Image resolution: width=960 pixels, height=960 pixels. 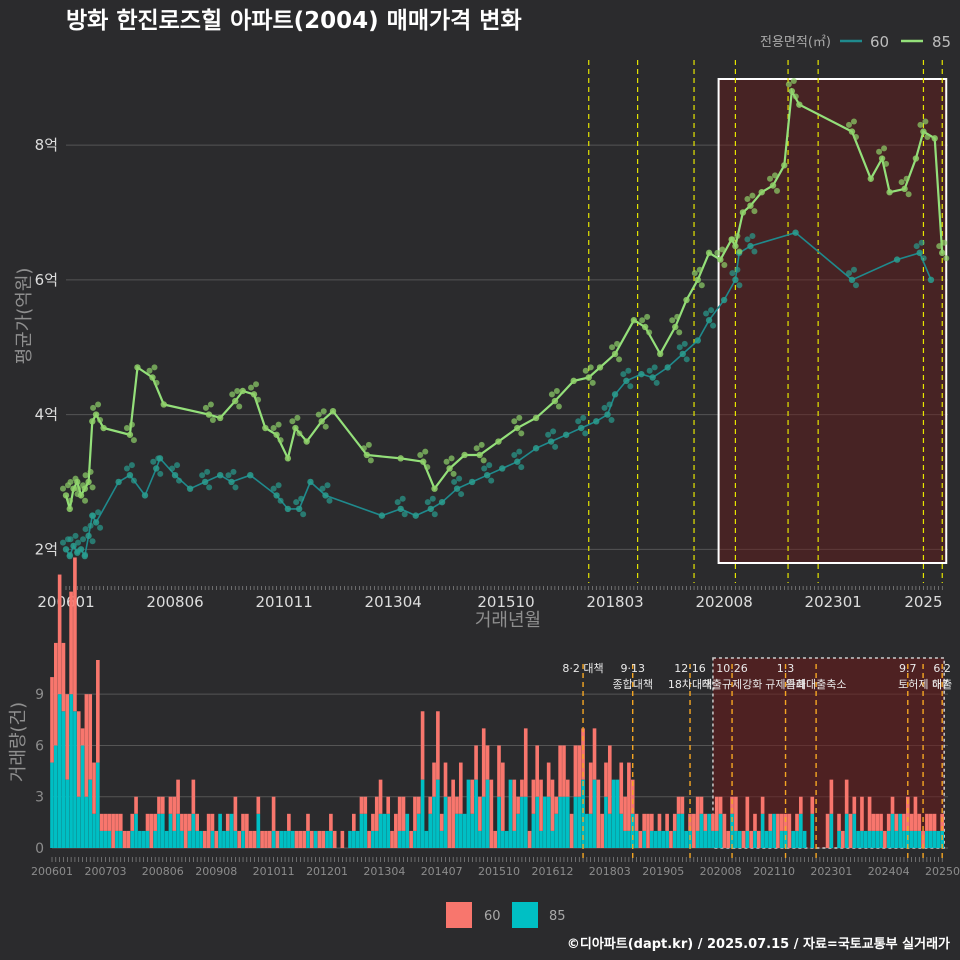 I want to click on policy-annotation: 토허제 해?, so click(x=923, y=684).